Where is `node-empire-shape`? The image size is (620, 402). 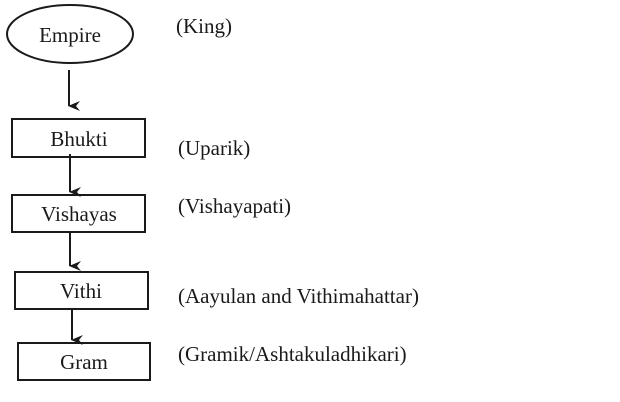
node-empire-shape is located at coordinates (70, 34).